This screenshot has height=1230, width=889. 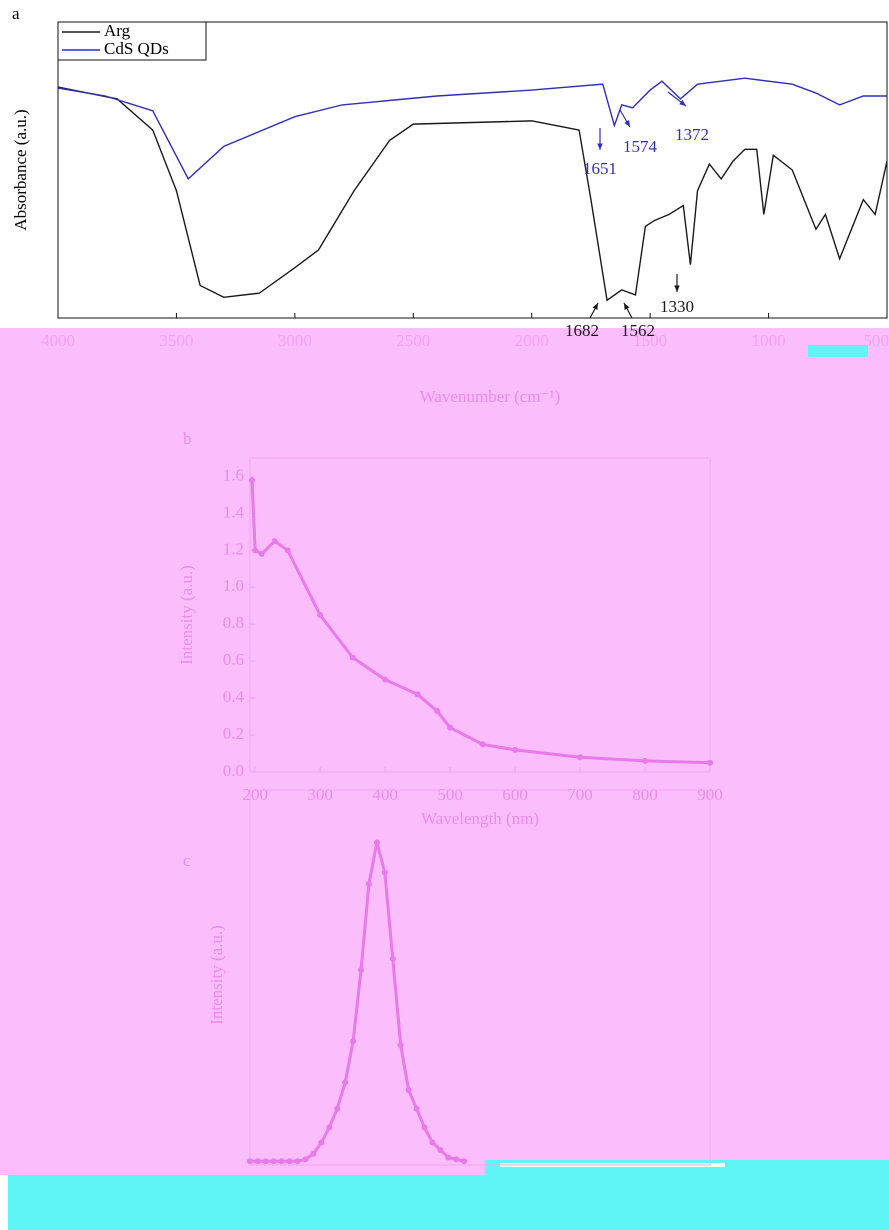 What do you see at coordinates (490, 396) in the screenshot?
I see `x-axis-title: Wavenumber (cm⁻¹)` at bounding box center [490, 396].